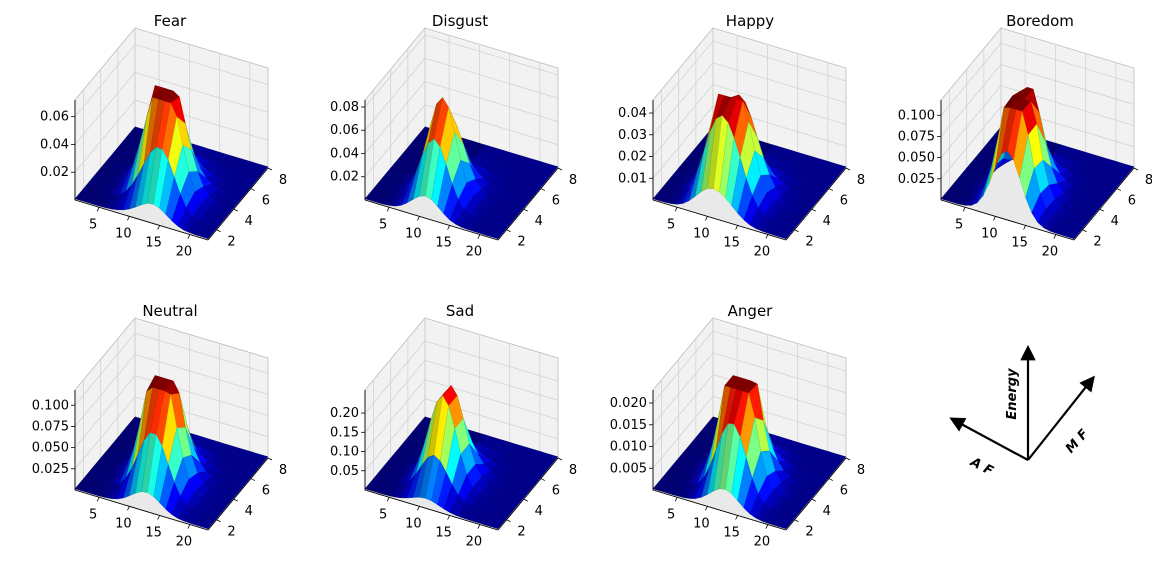 Image resolution: width=1152 pixels, height=576 pixels. Describe the element at coordinates (632, 157) in the screenshot. I see `z-tick-label: 0.02` at that location.